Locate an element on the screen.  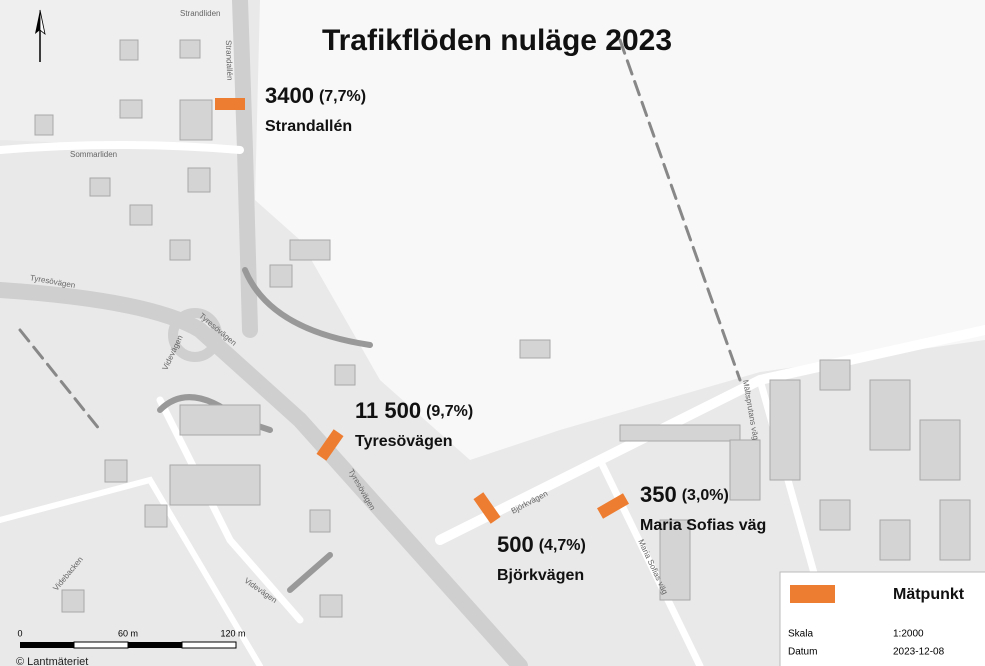
legend-key: Datum is located at coordinates (802, 652).